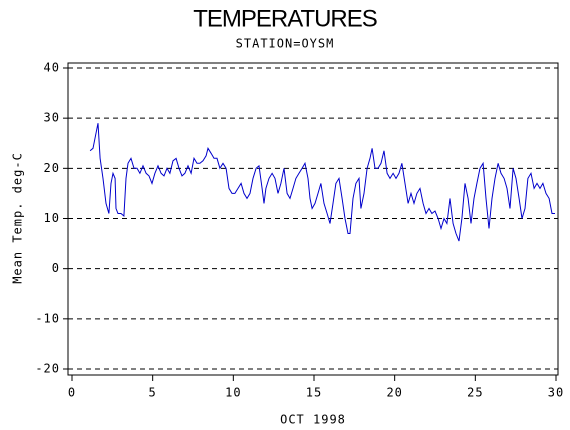 The height and width of the screenshot is (430, 570). What do you see at coordinates (475, 393) in the screenshot?
I see `x-tick-label: 25` at bounding box center [475, 393].